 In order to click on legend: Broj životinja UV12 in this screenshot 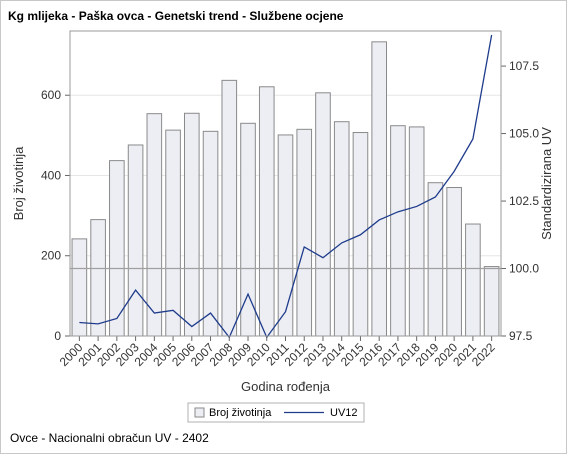, I will do `click(276, 412)`.